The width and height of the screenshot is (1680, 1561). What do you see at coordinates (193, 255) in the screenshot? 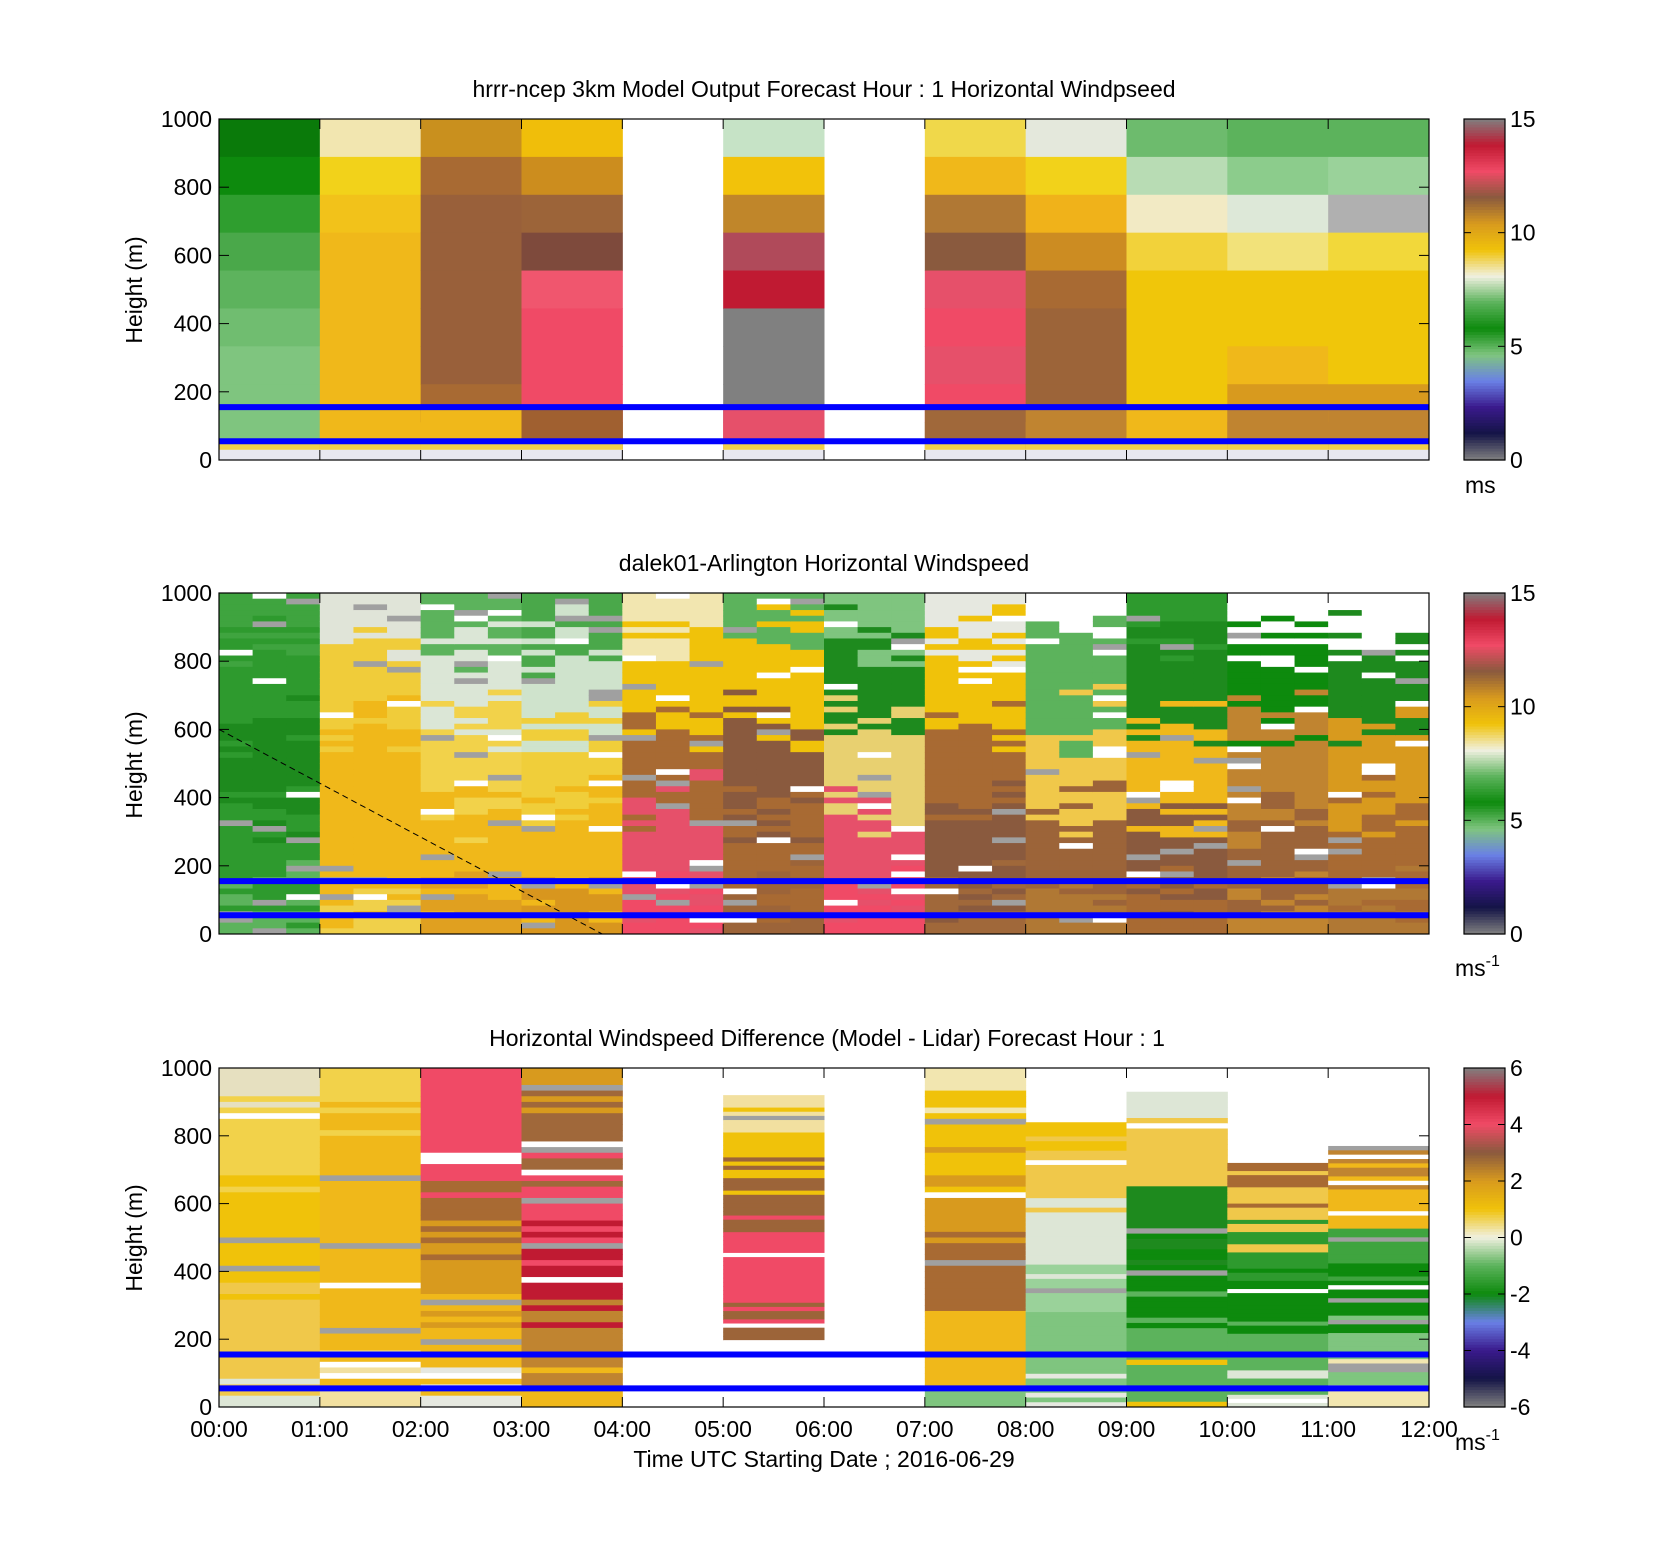
I see `y-tick-label: 600` at bounding box center [193, 255].